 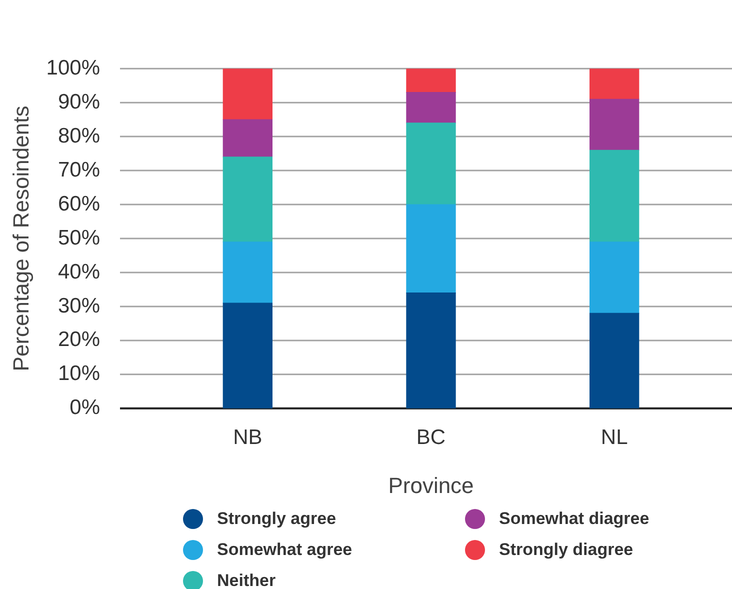 What do you see at coordinates (284, 549) in the screenshot?
I see `legend-label: Somewhat agree` at bounding box center [284, 549].